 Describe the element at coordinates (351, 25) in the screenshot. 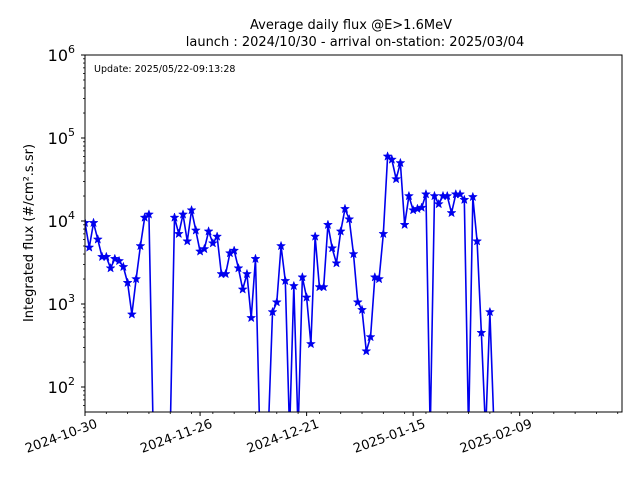

I see `chart-title-line1: Average daily flux @E>1.6MeV` at that location.